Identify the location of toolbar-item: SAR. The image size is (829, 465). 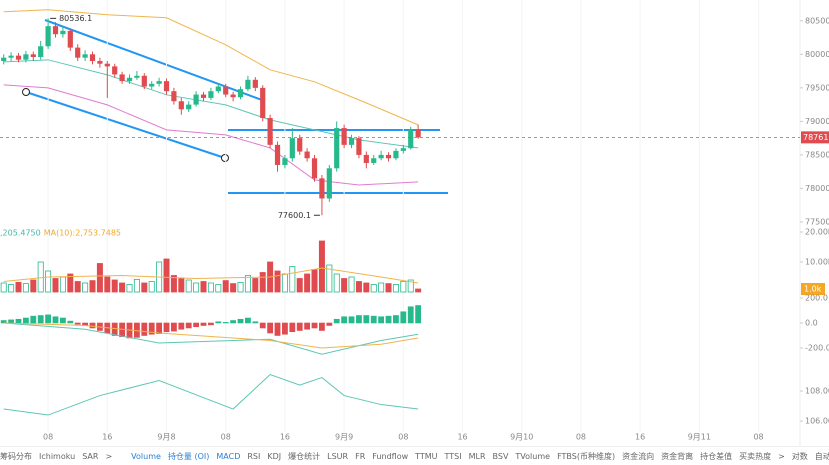
(90, 456).